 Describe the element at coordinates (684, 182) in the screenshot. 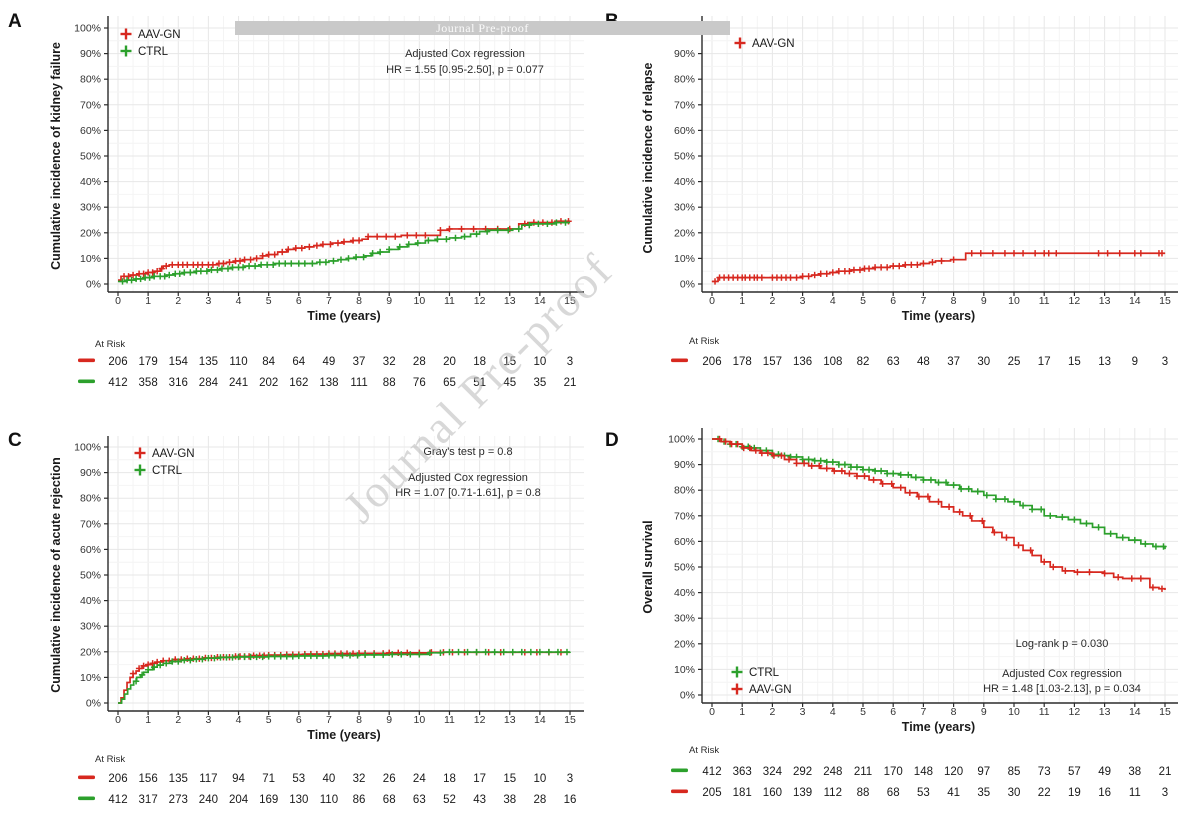

I see `panel-B-y-tick-label: 40%` at that location.